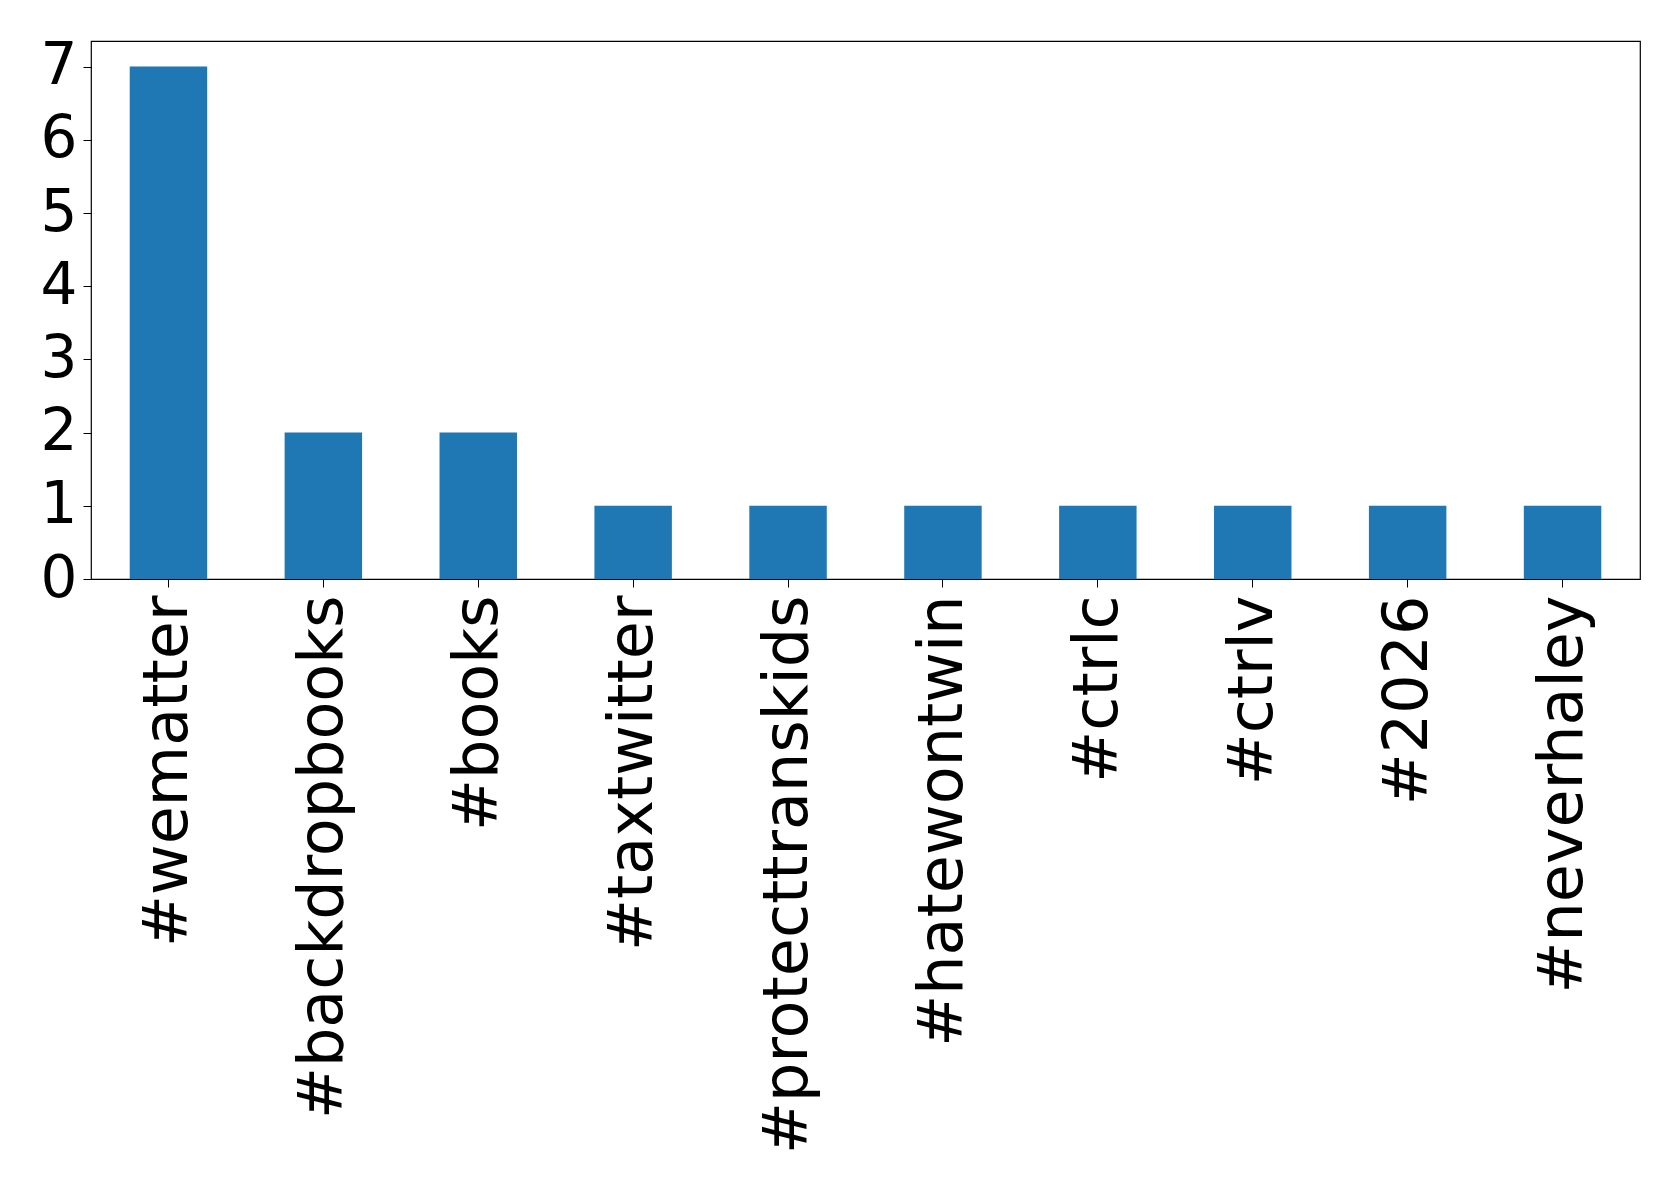  What do you see at coordinates (59, 356) in the screenshot?
I see `y-tick-label: 3` at bounding box center [59, 356].